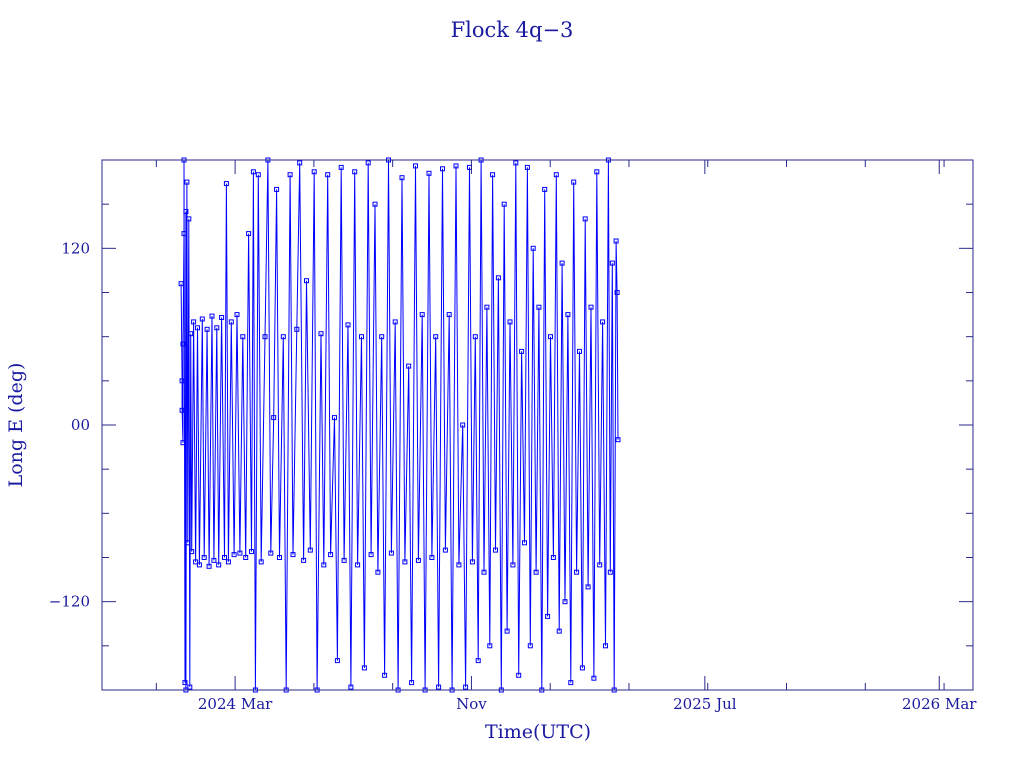 Image resolution: width=1024 pixels, height=768 pixels. What do you see at coordinates (235, 704) in the screenshot?
I see `x-tick-label: 2024 Mar` at bounding box center [235, 704].